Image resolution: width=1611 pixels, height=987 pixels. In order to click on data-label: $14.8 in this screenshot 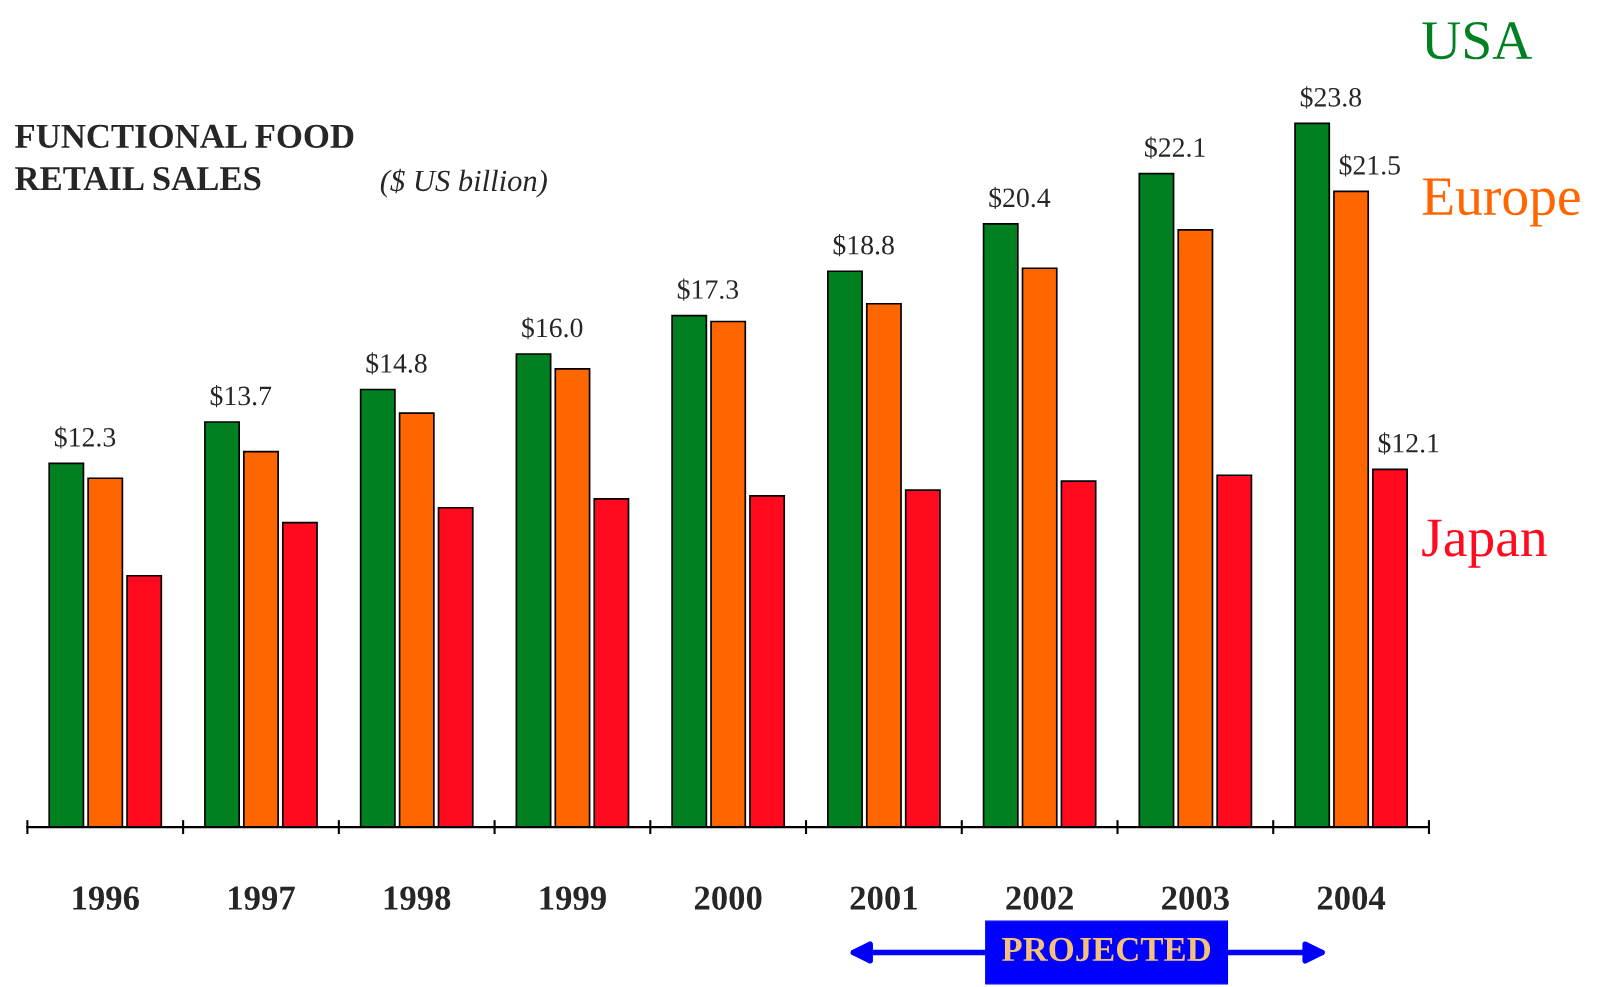, I will do `click(396, 363)`.